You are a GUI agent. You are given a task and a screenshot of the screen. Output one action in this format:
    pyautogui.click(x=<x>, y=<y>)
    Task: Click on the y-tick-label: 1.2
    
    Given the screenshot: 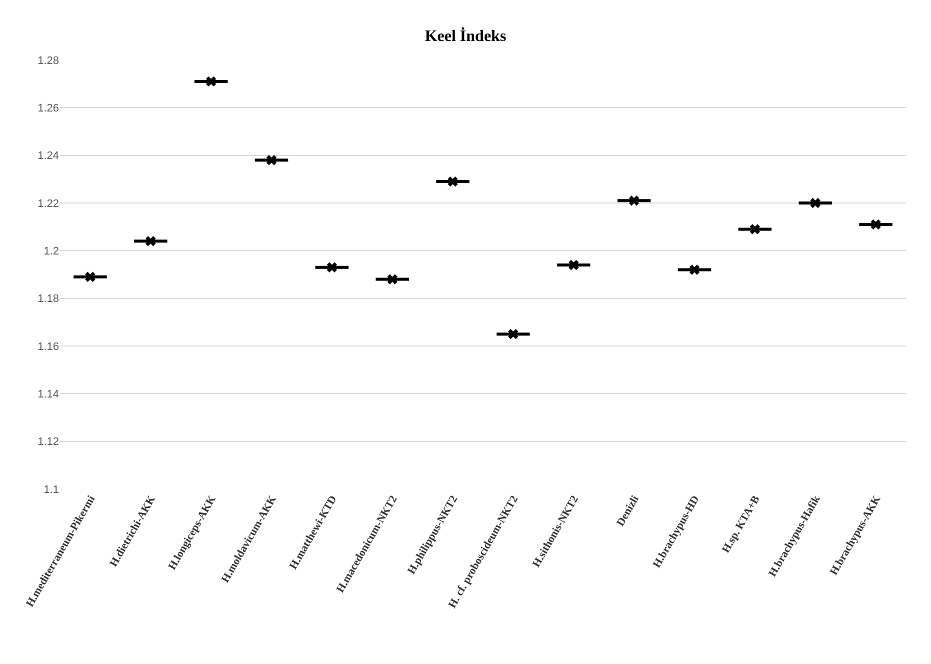 What is the action you would take?
    pyautogui.click(x=51, y=252)
    